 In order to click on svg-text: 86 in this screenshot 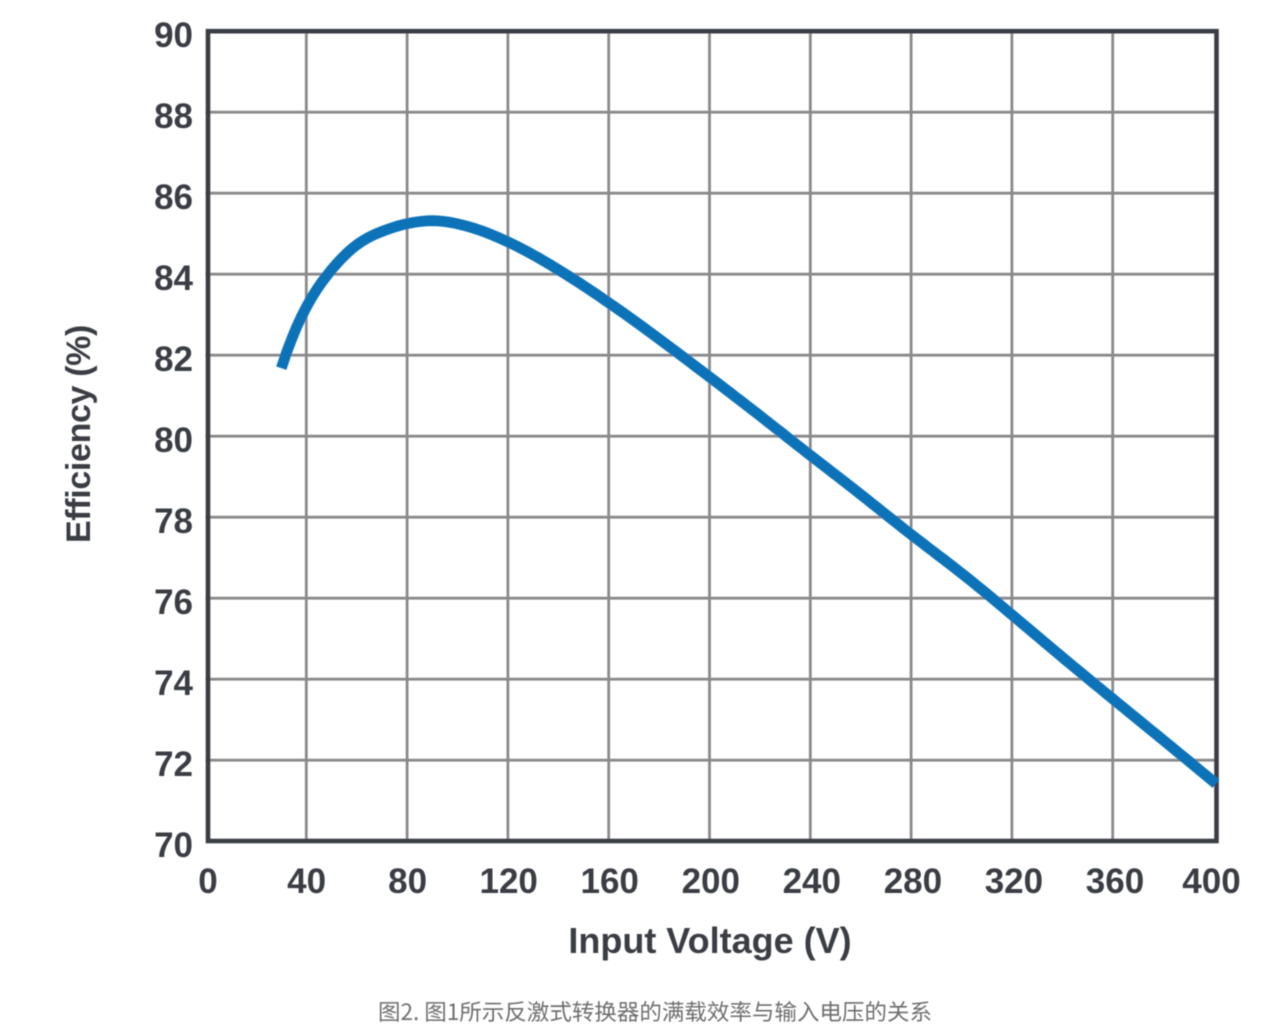, I will do `click(173, 197)`.